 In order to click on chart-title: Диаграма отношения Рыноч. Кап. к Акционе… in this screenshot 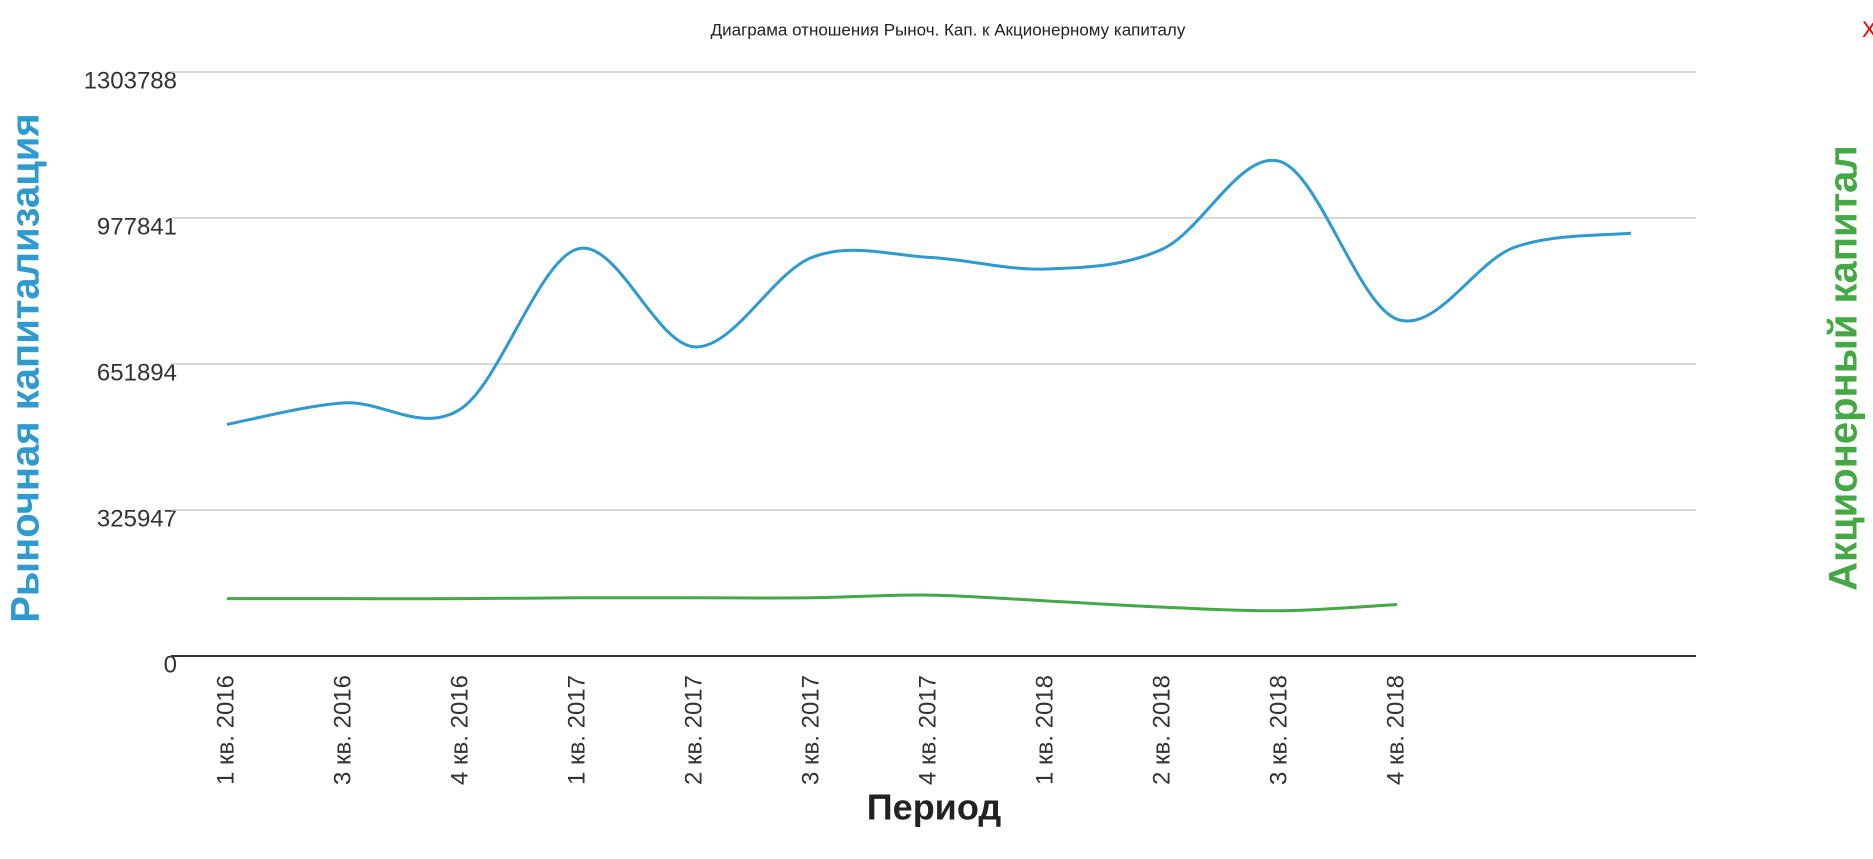, I will do `click(948, 29)`.